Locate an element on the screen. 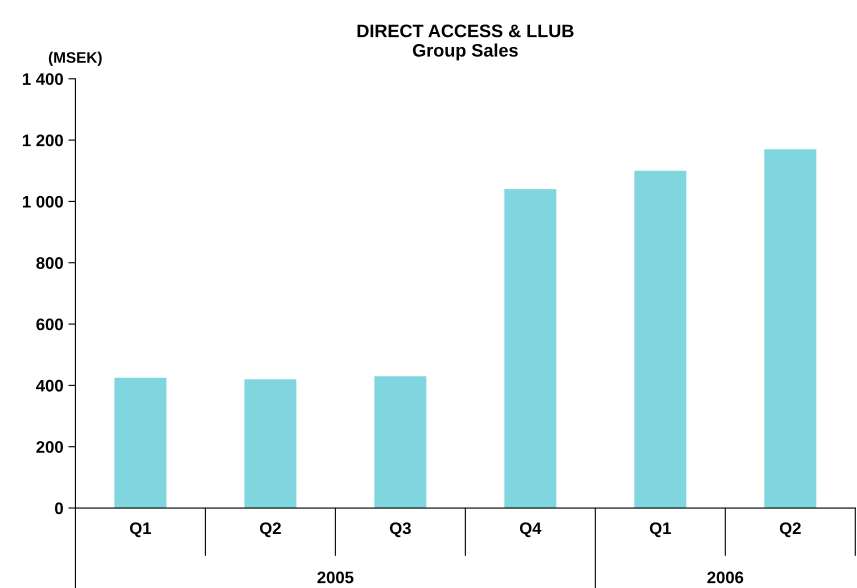 The width and height of the screenshot is (857, 588). y-tick-label: 1 200 is located at coordinates (42, 140).